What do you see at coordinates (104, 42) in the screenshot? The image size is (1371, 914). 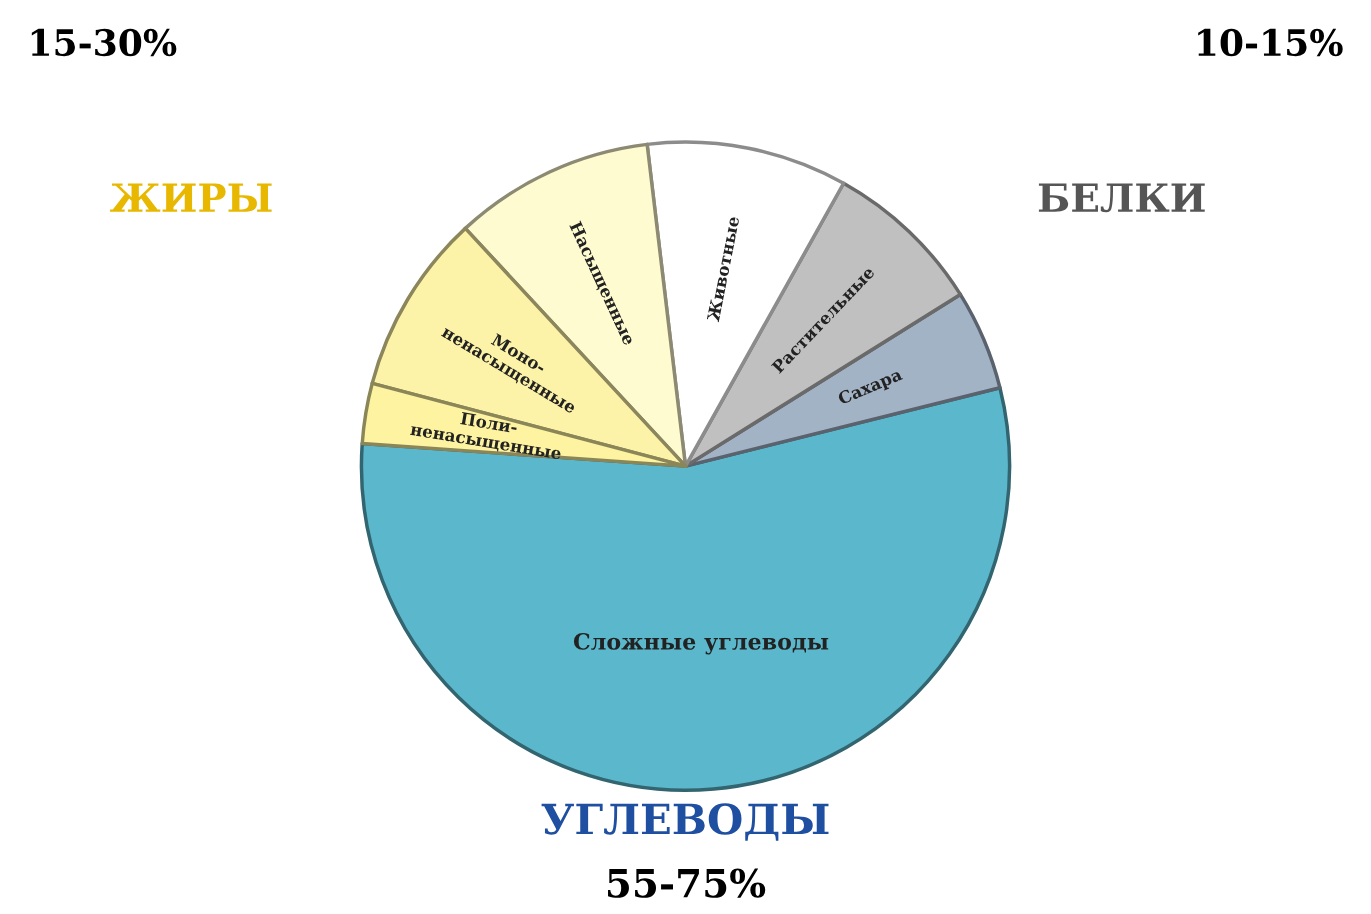 I see `text: 15-30%` at bounding box center [104, 42].